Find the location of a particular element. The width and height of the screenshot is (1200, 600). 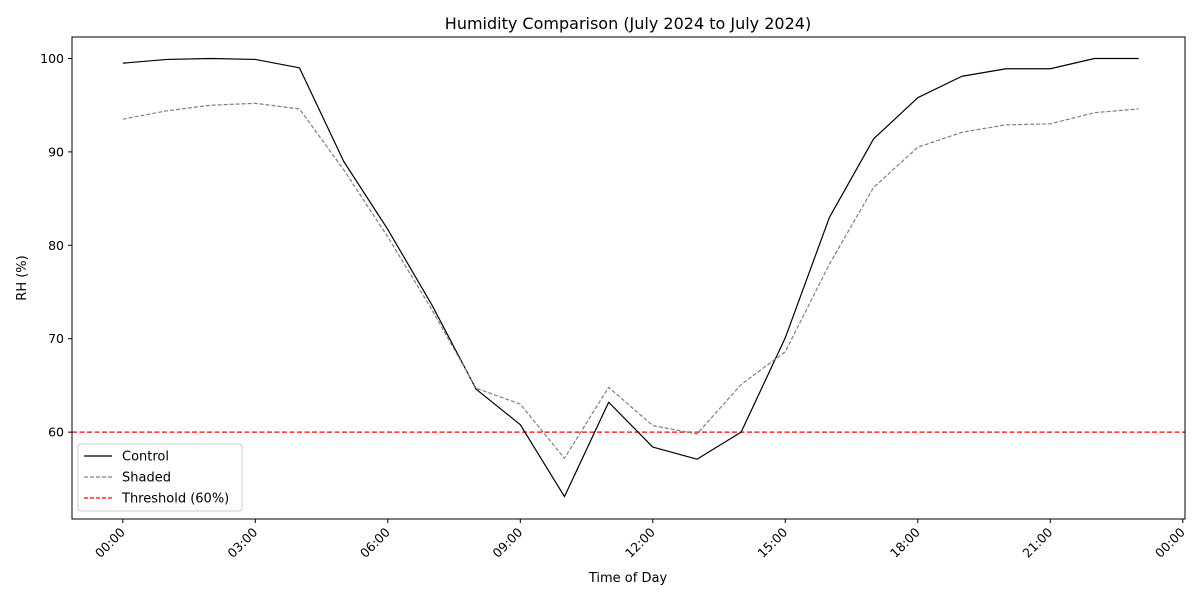

y-axis-label: RH (%) is located at coordinates (22, 277).